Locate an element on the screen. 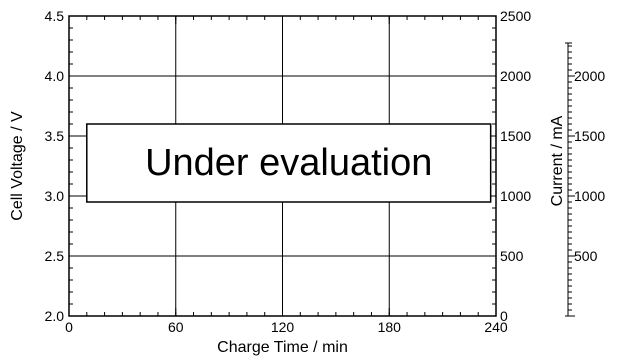 The height and width of the screenshot is (357, 620). x-tick-label: 0 is located at coordinates (69, 327).